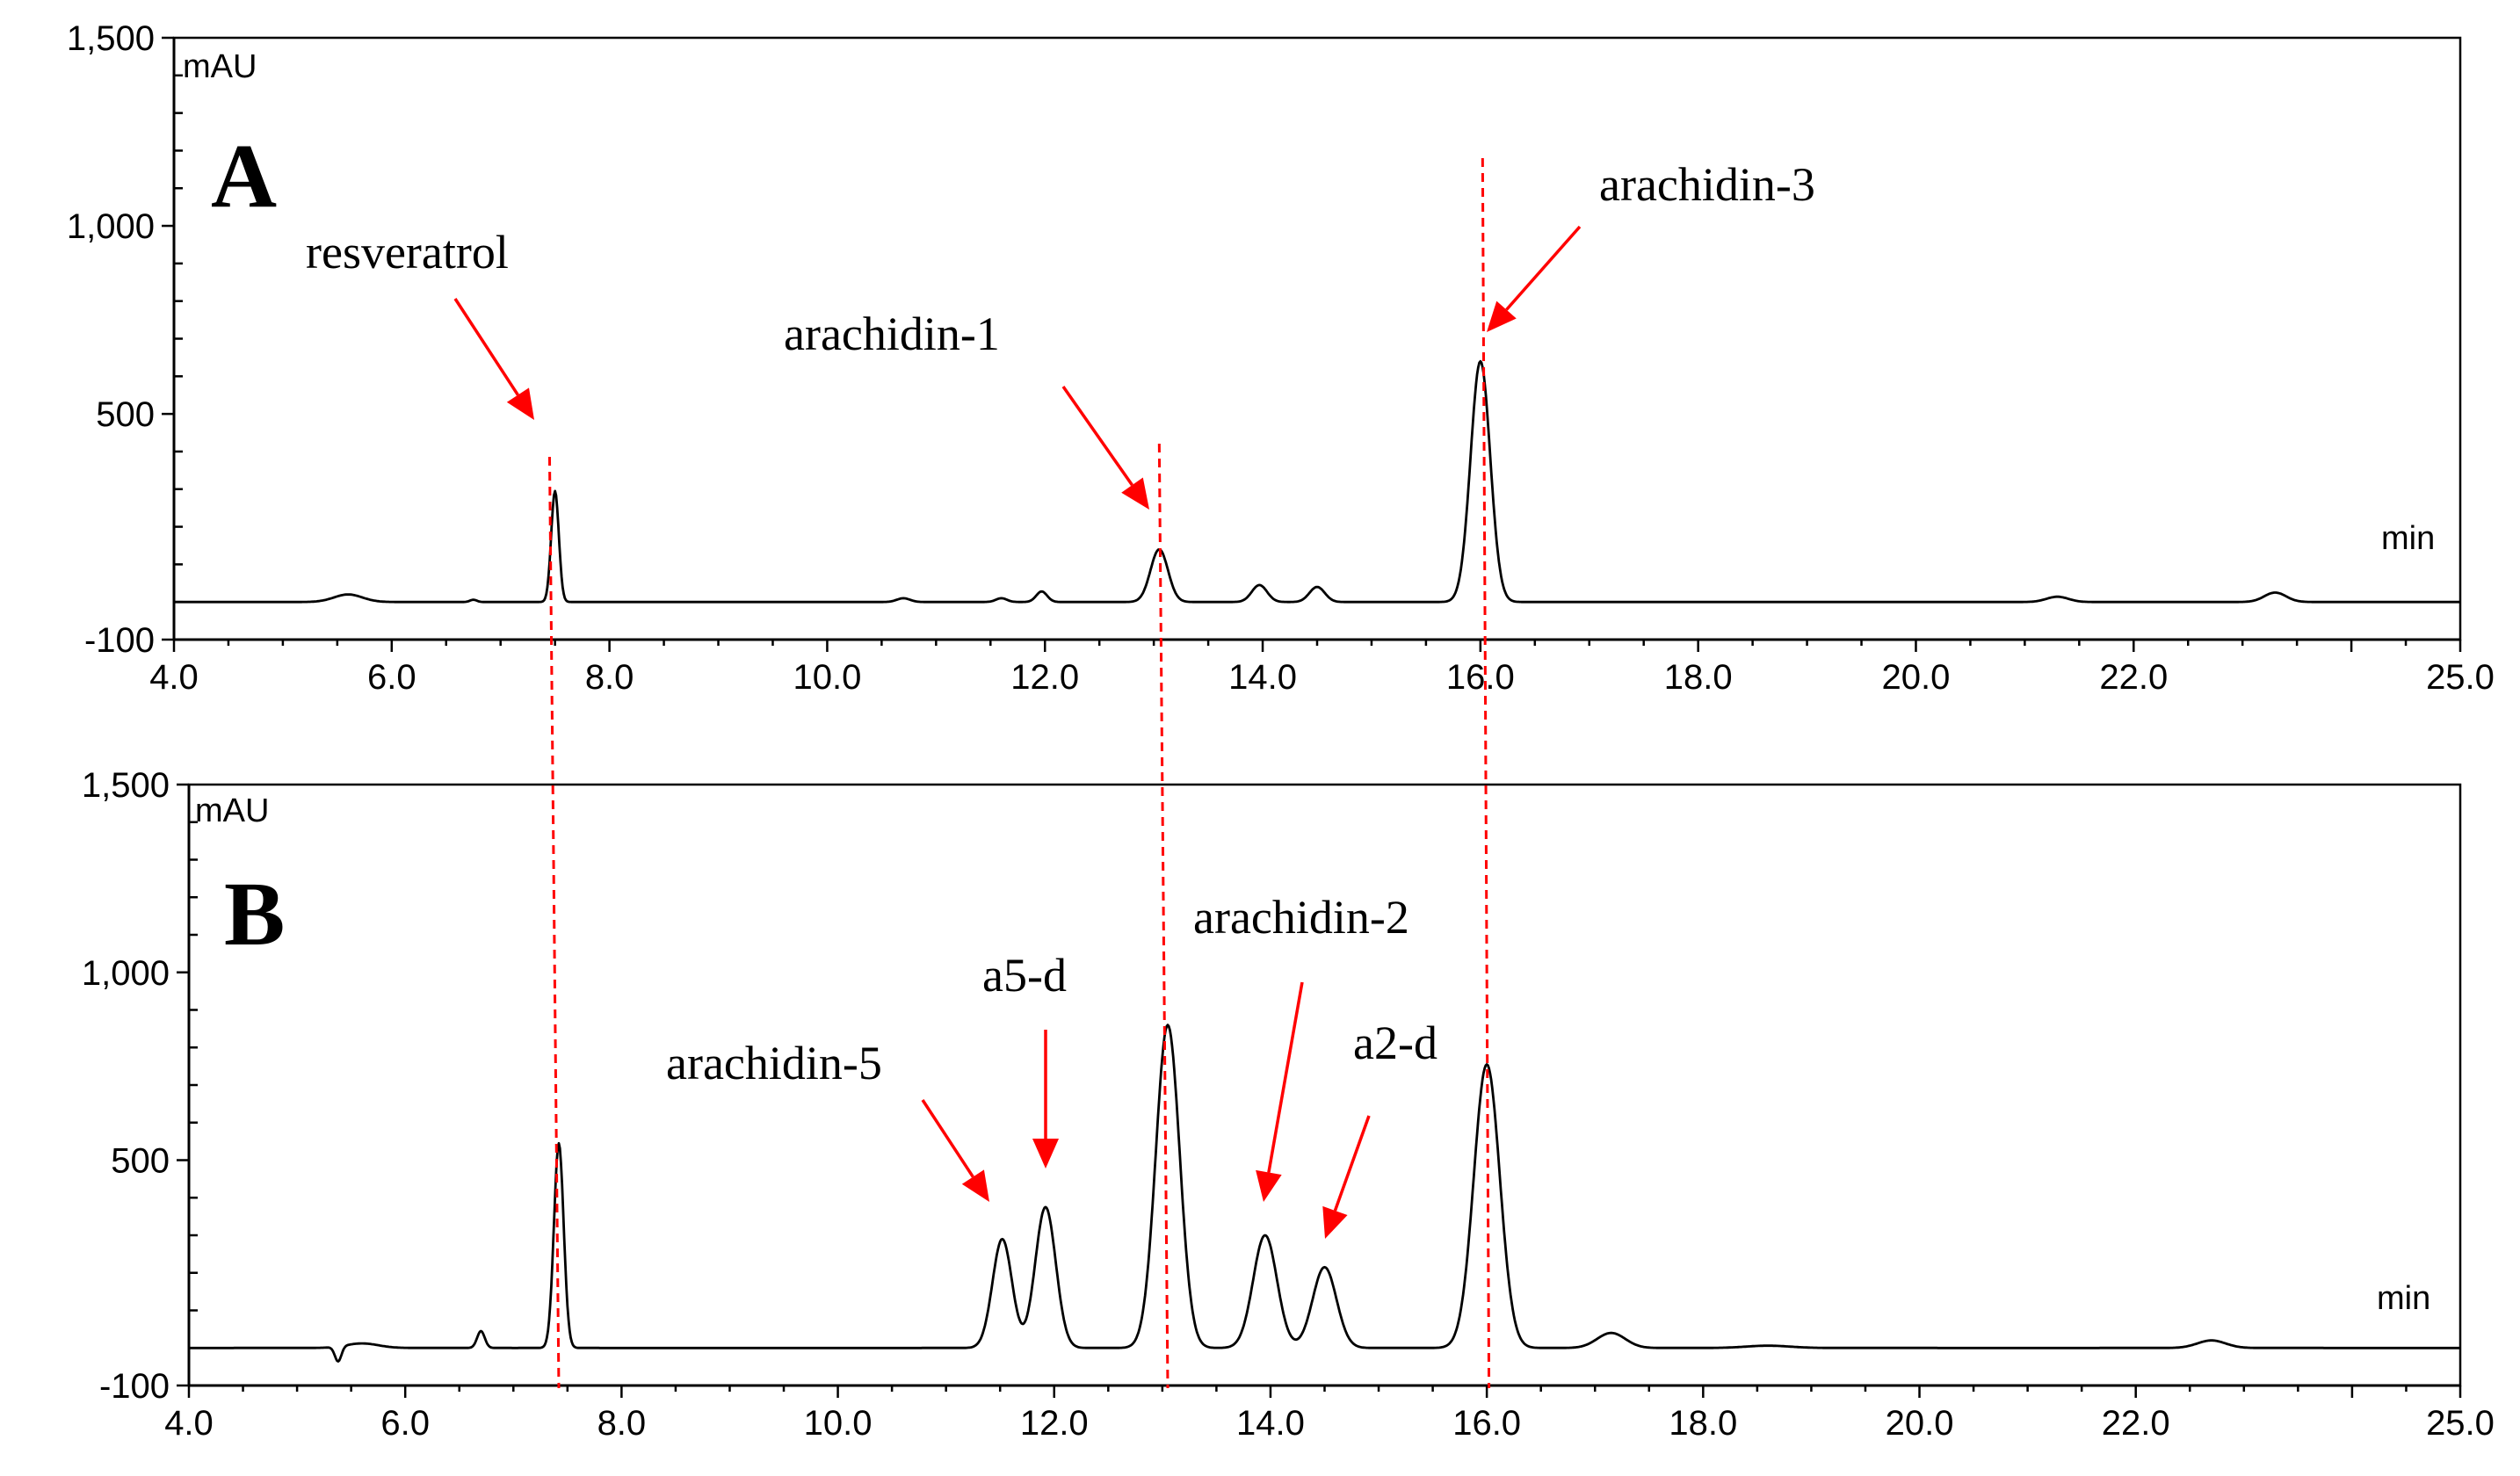  I want to click on panel-letter: B, so click(254, 914).